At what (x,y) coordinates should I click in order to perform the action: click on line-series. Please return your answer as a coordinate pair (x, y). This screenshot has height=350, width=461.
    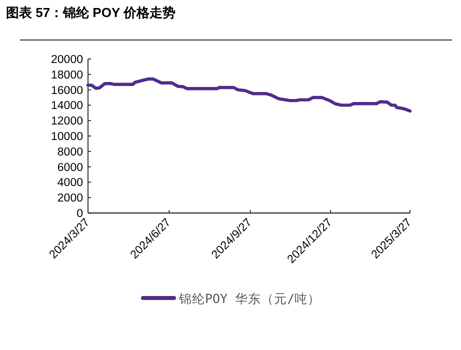
    Looking at the image, I should click on (249, 95).